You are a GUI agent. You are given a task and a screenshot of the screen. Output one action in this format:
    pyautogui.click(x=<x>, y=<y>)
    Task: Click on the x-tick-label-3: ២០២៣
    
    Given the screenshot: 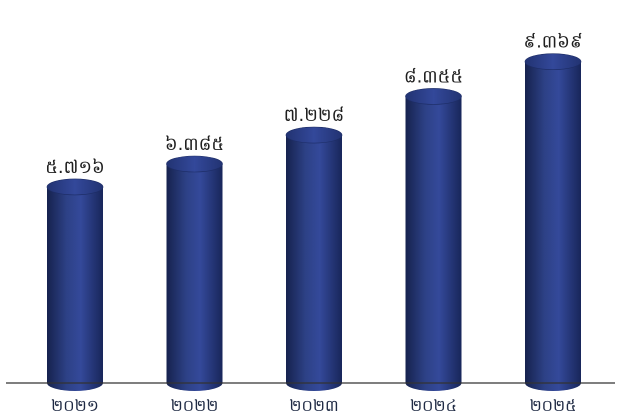 What is the action you would take?
    pyautogui.click(x=313, y=405)
    